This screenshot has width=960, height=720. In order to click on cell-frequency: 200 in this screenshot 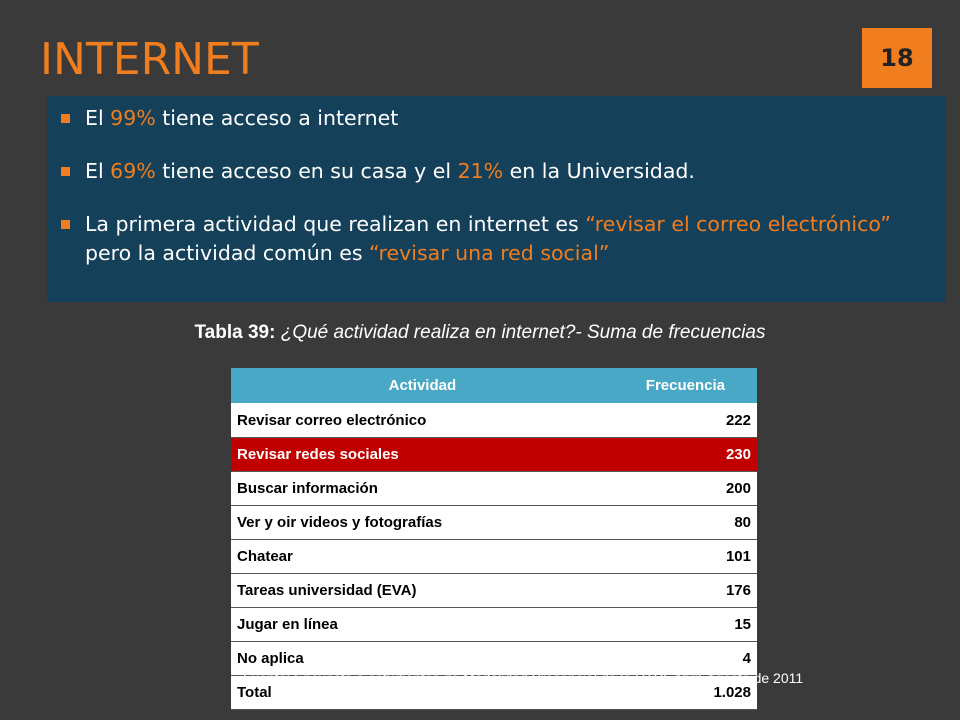, I will do `click(685, 488)`.